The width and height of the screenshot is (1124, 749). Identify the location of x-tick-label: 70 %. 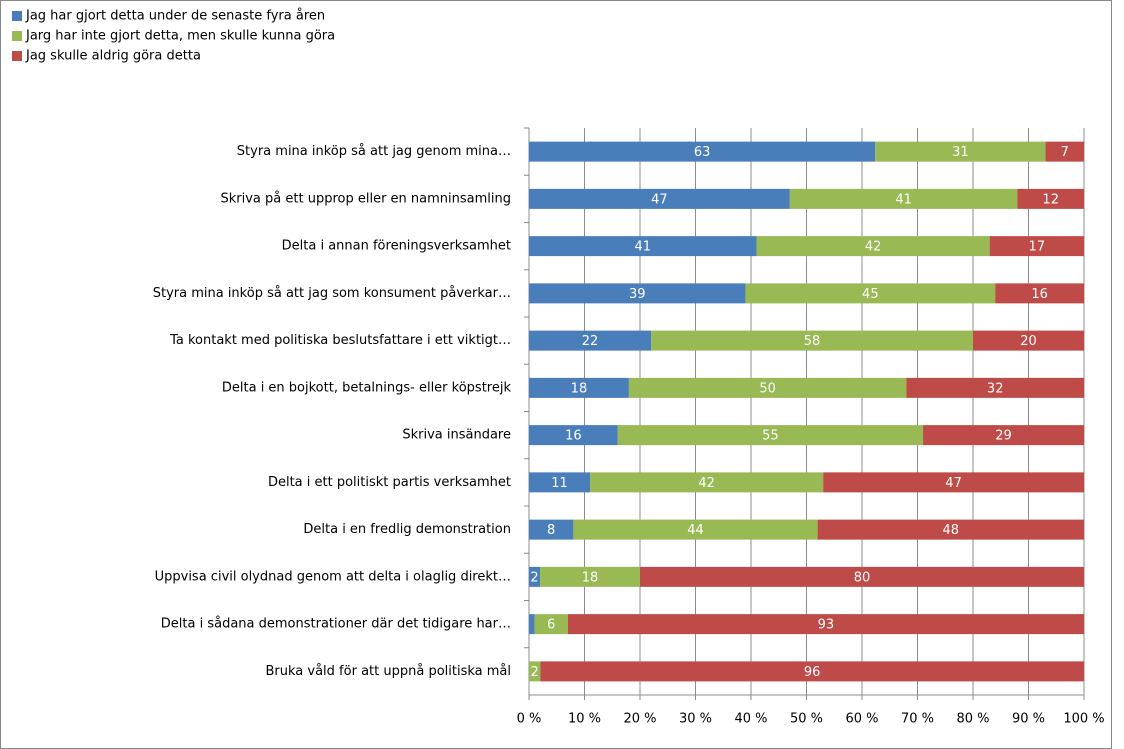
(917, 719).